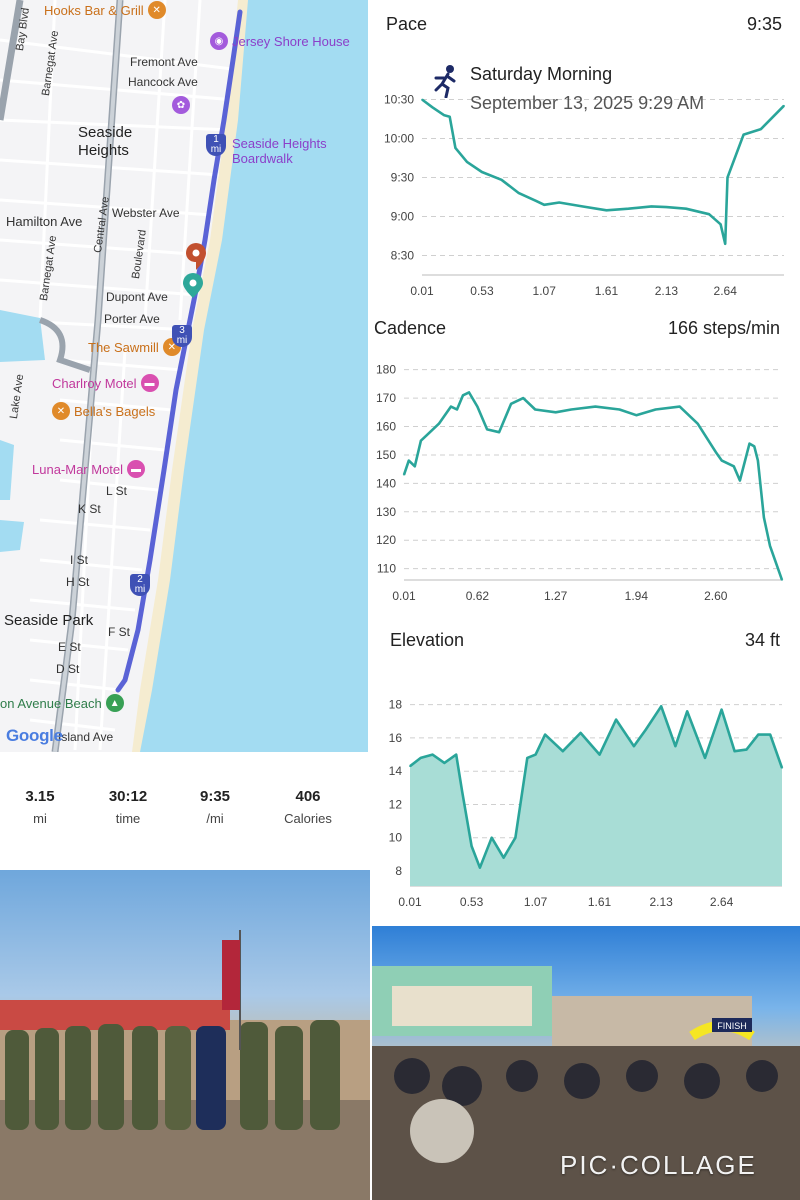 This screenshot has height=1200, width=800. Describe the element at coordinates (132, 319) in the screenshot. I see `street-label-porter-ave: Porter Ave` at that location.